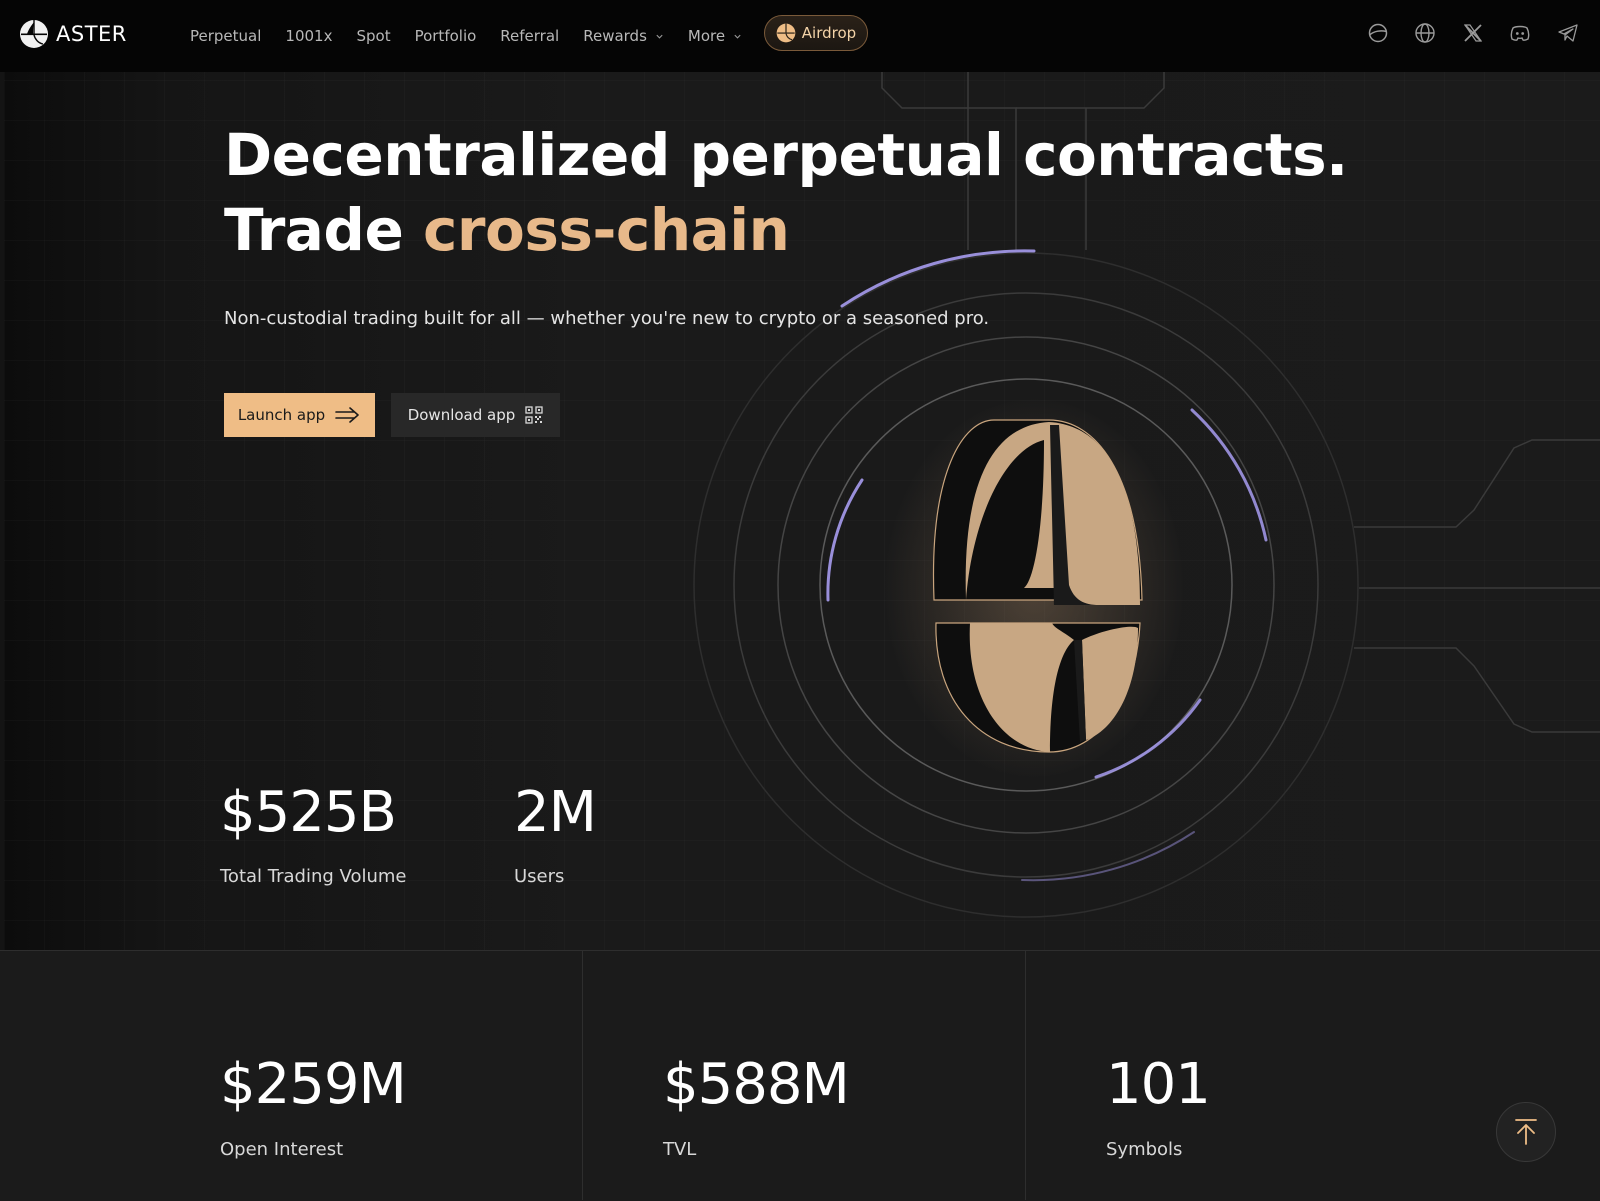 This screenshot has width=1600, height=1201. I want to click on stat-tvl-label: TVL, so click(680, 1149).